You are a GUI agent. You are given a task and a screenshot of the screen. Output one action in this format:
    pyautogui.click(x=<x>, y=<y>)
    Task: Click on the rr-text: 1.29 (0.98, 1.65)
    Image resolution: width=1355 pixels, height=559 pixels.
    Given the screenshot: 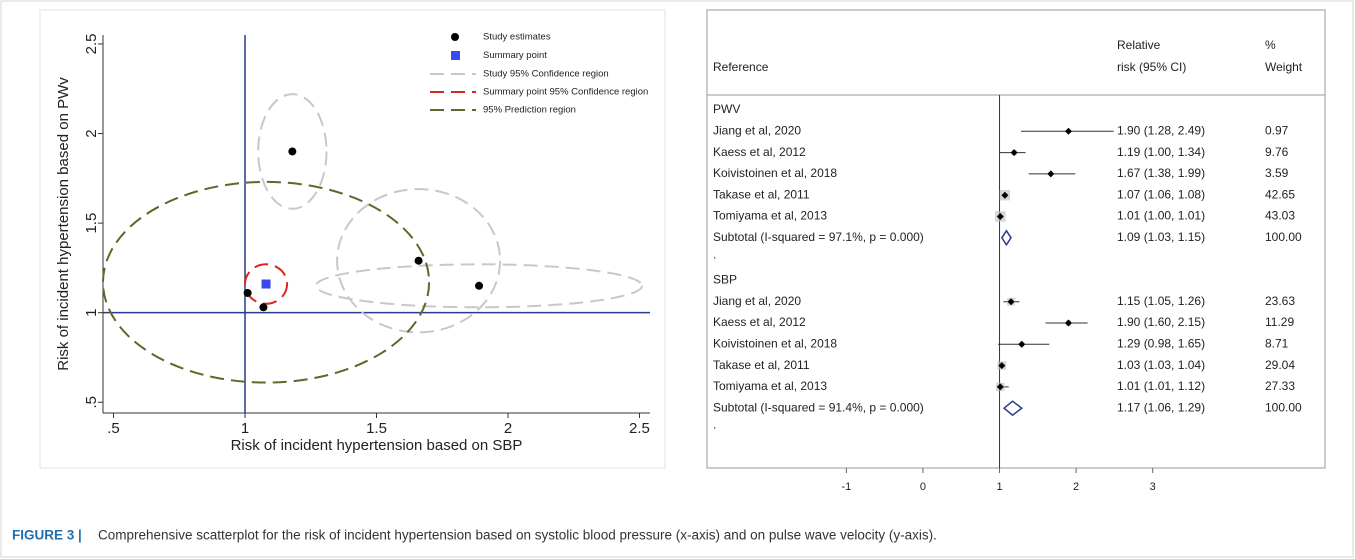 What is the action you would take?
    pyautogui.click(x=1161, y=343)
    